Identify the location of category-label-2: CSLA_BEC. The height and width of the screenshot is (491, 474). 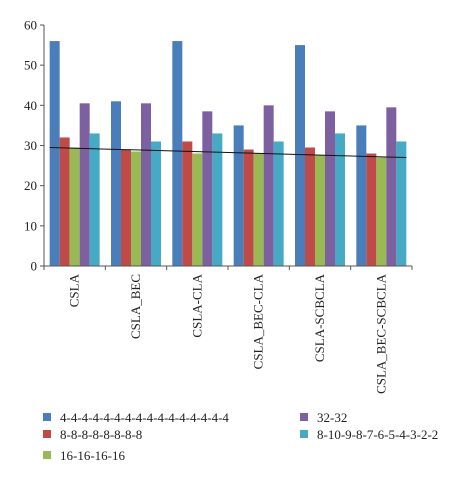
(135, 306).